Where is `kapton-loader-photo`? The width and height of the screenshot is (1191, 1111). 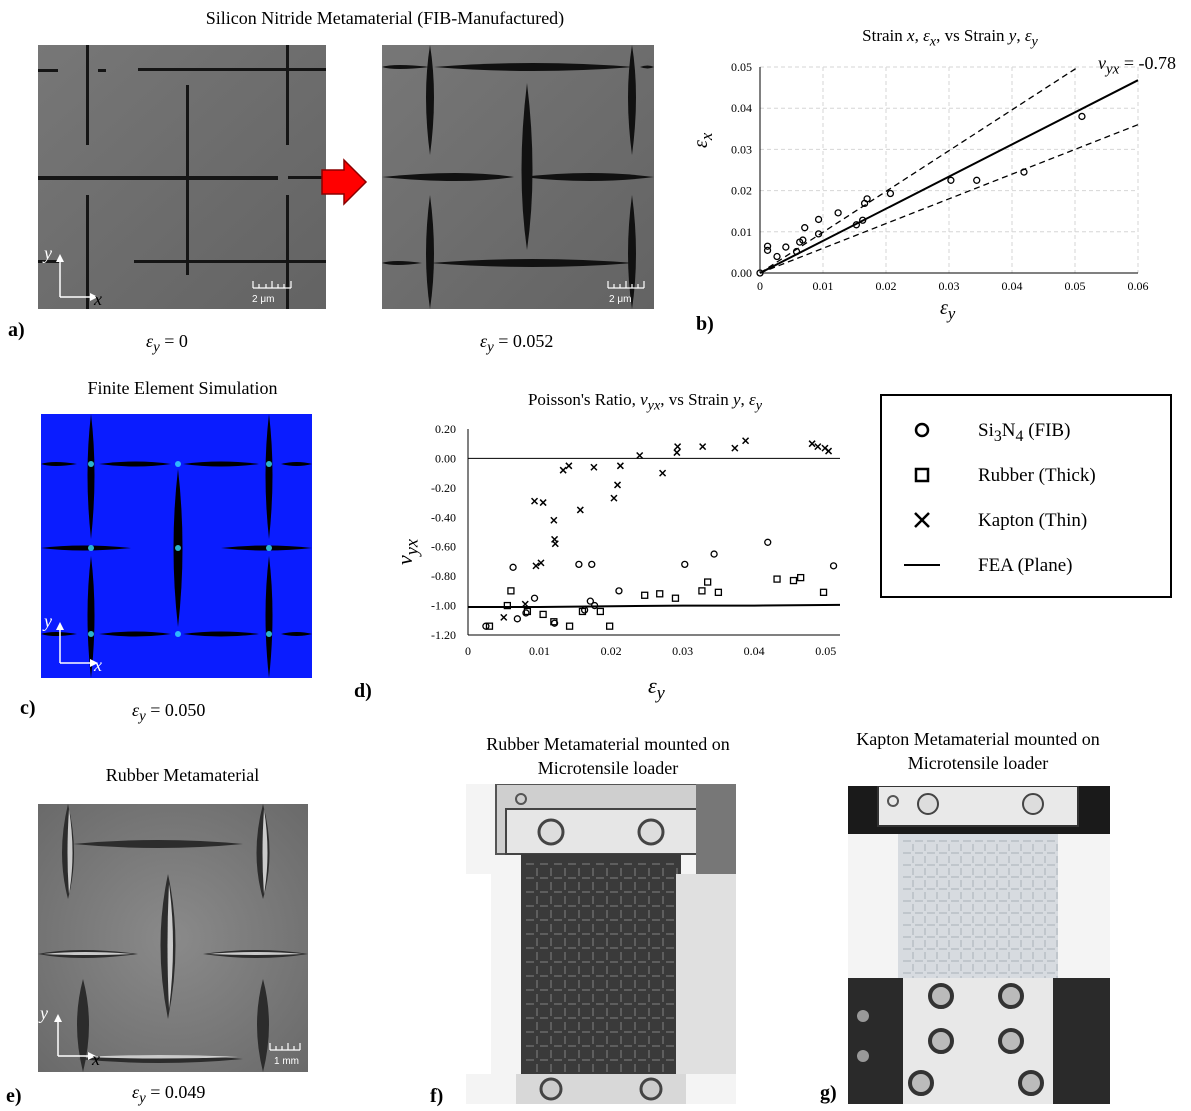
kapton-loader-photo is located at coordinates (979, 944).